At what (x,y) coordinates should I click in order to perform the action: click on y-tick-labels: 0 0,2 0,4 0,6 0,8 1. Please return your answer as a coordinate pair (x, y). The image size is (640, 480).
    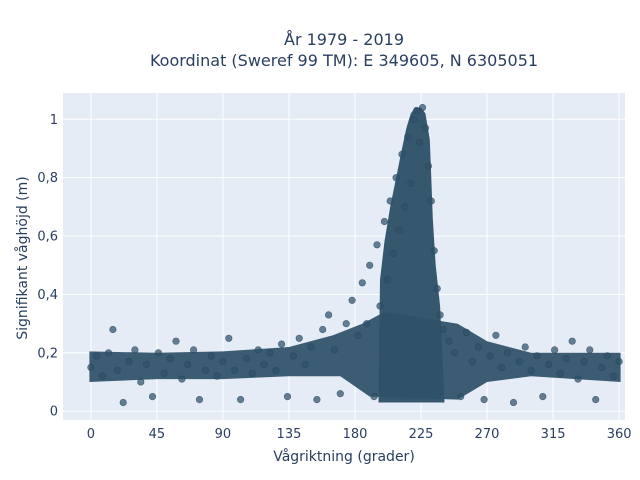
    Looking at the image, I should click on (47, 266).